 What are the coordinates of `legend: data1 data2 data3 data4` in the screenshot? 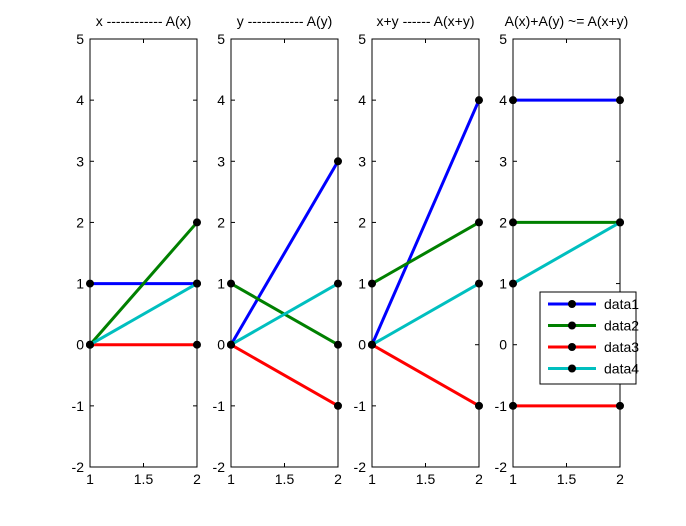 It's located at (589, 338).